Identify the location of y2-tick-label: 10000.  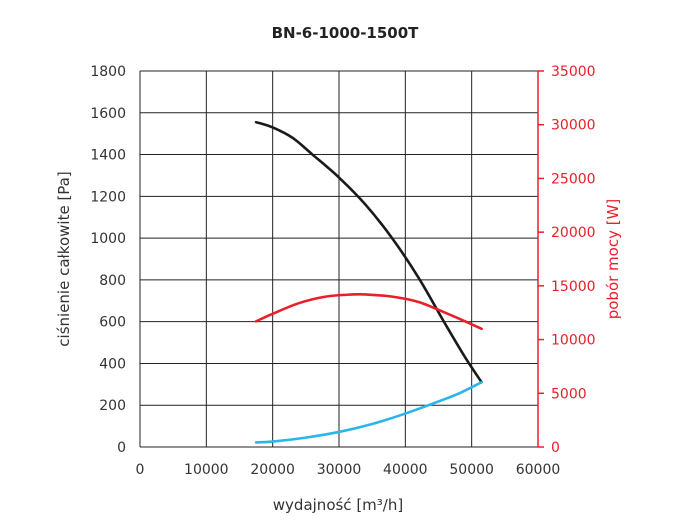
(573, 341).